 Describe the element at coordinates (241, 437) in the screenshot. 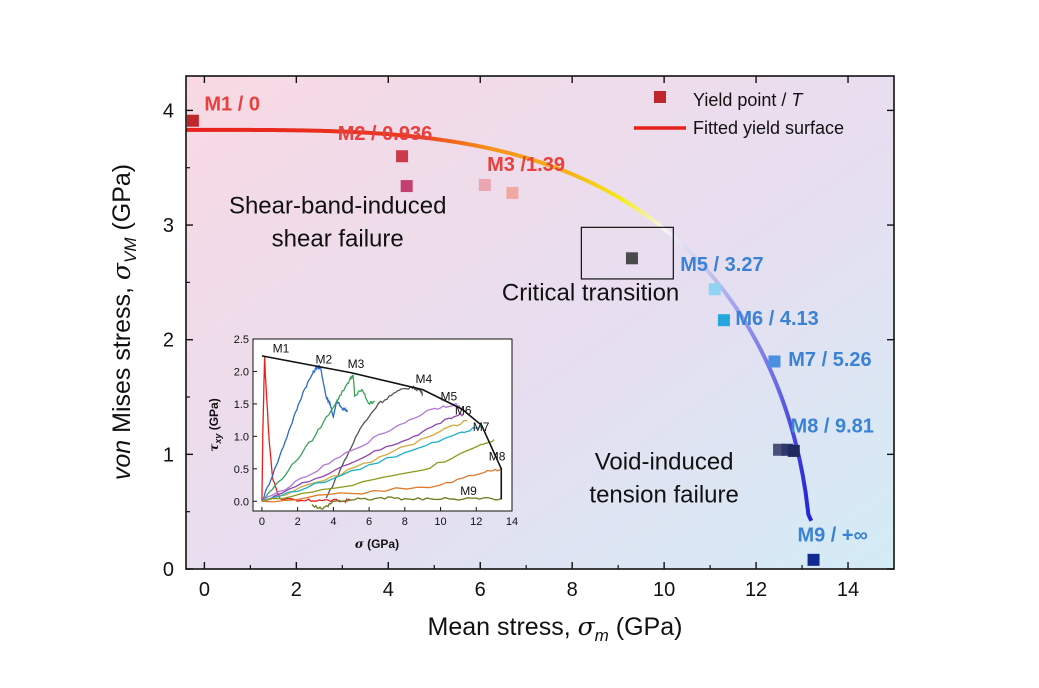

I see `inset-y-tick-label: 1.0` at that location.